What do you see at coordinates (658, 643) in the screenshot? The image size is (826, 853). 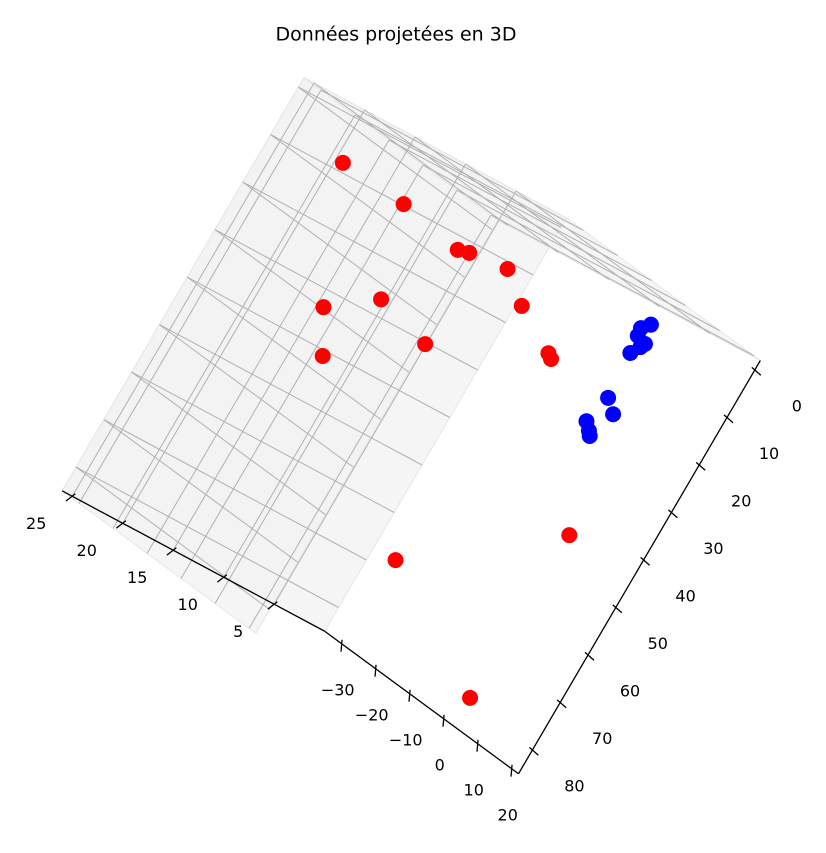 I see `x-tick-label: 50` at bounding box center [658, 643].